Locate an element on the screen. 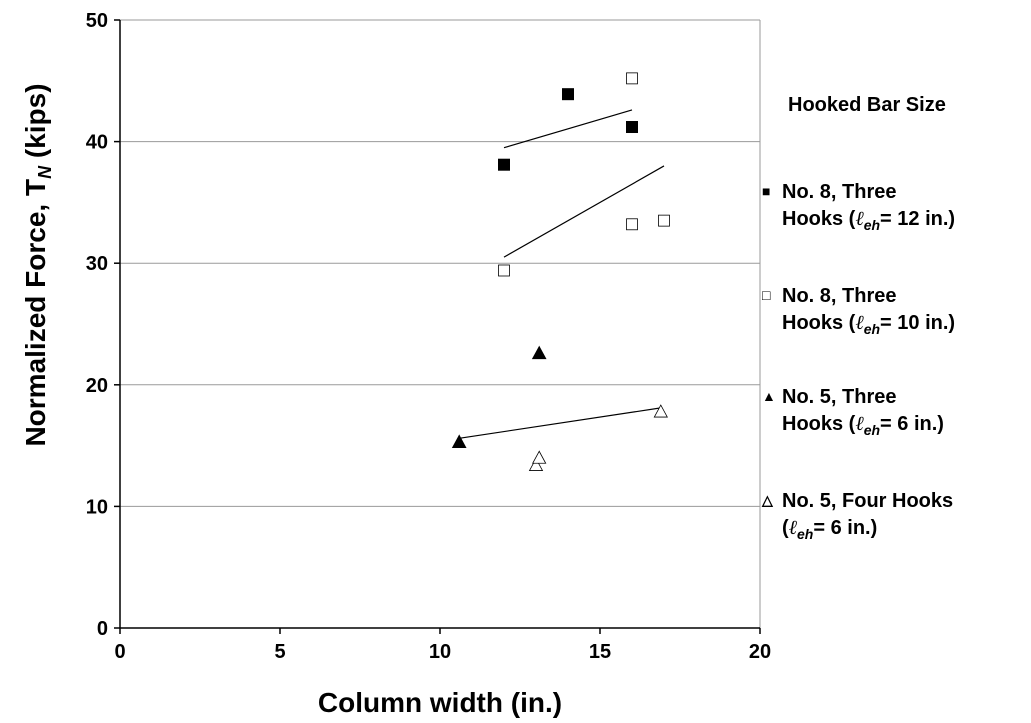 The image size is (1031, 723). y-axis-title-unit: (kips) is located at coordinates (35, 124).